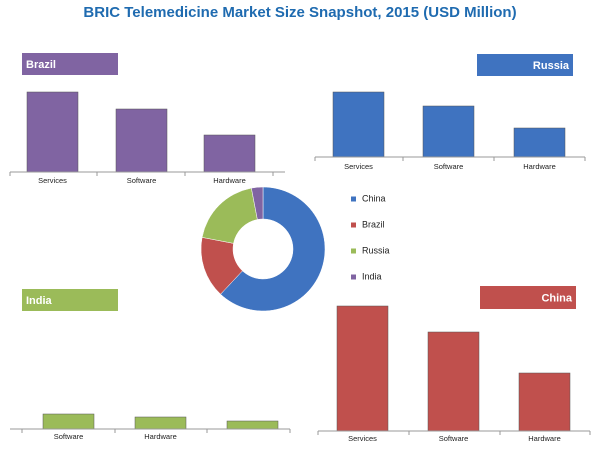  What do you see at coordinates (376, 250) in the screenshot?
I see `legend-label: Russia` at bounding box center [376, 250].